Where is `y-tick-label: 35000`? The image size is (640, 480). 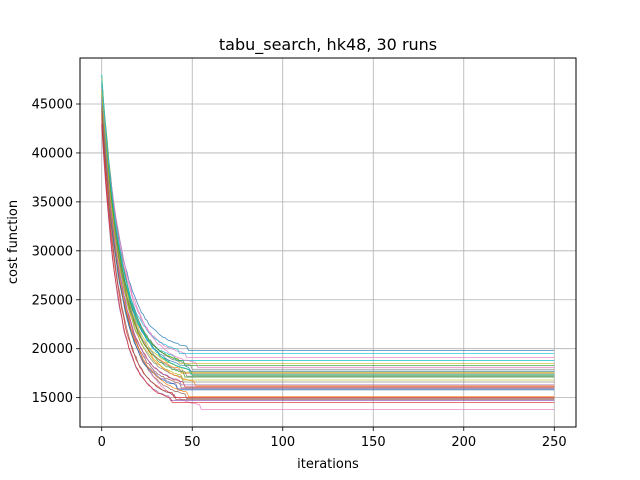
y-tick-label: 35000 is located at coordinates (52, 202).